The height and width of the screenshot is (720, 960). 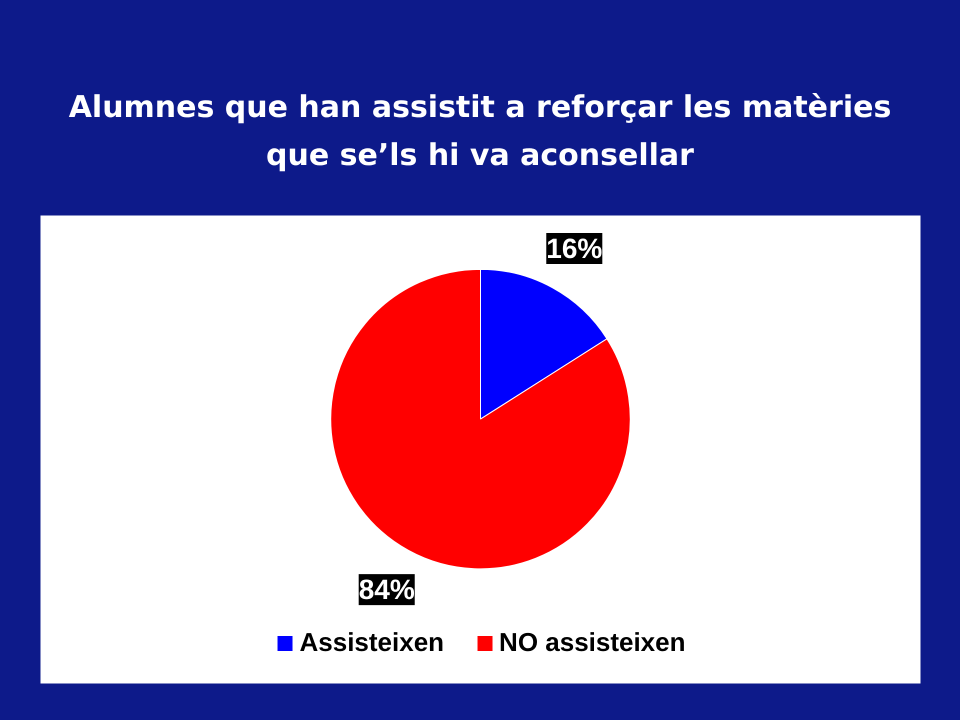 I want to click on data-label: 16%, so click(x=574, y=248).